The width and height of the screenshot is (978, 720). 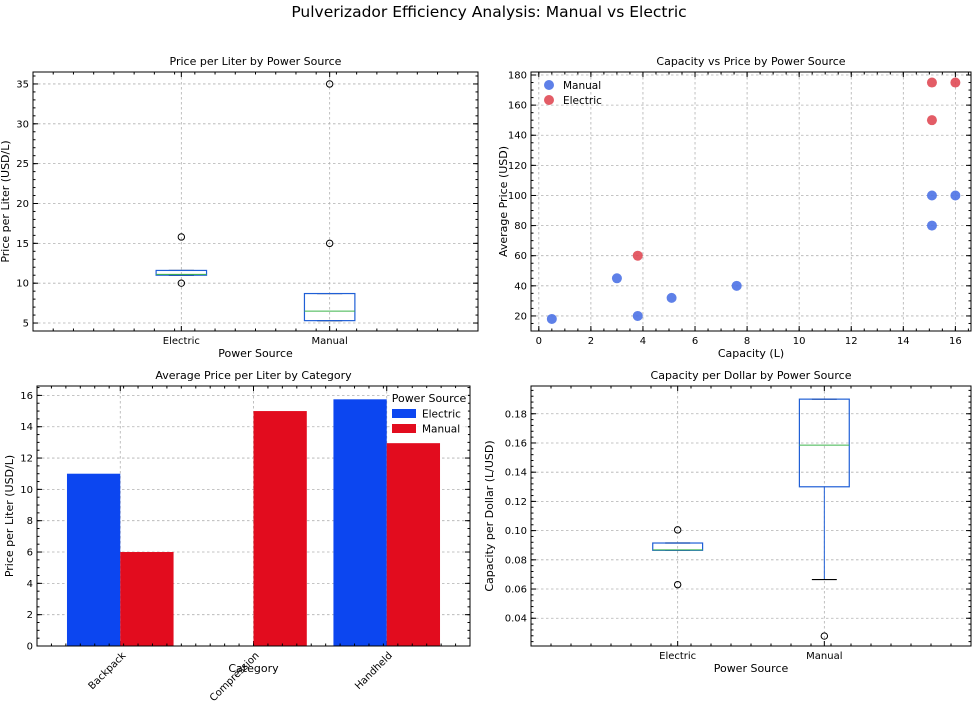 I want to click on x-tick-label-compression: Compression, so click(x=235, y=677).